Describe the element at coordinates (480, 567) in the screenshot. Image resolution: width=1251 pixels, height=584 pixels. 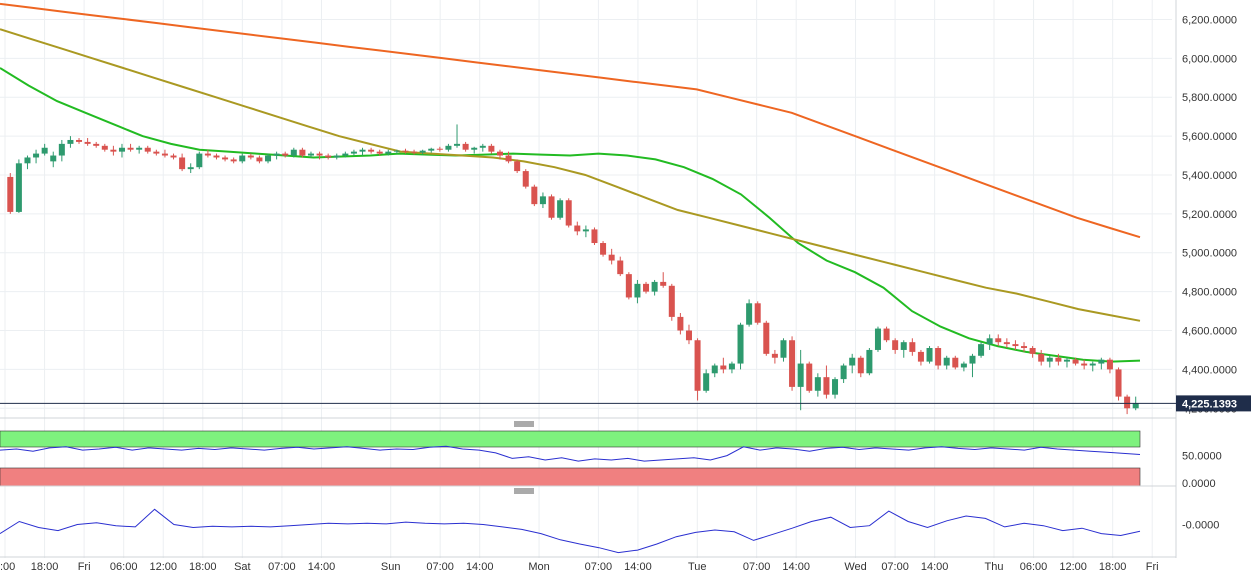
I see `x-tick-label: 14:00` at that location.